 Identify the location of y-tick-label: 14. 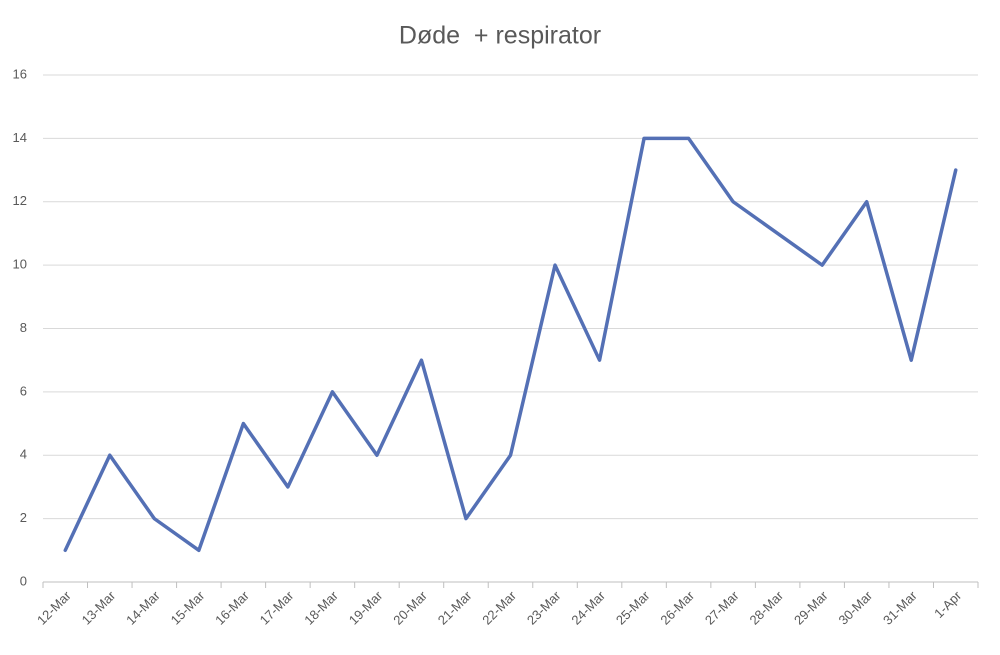
(20, 137).